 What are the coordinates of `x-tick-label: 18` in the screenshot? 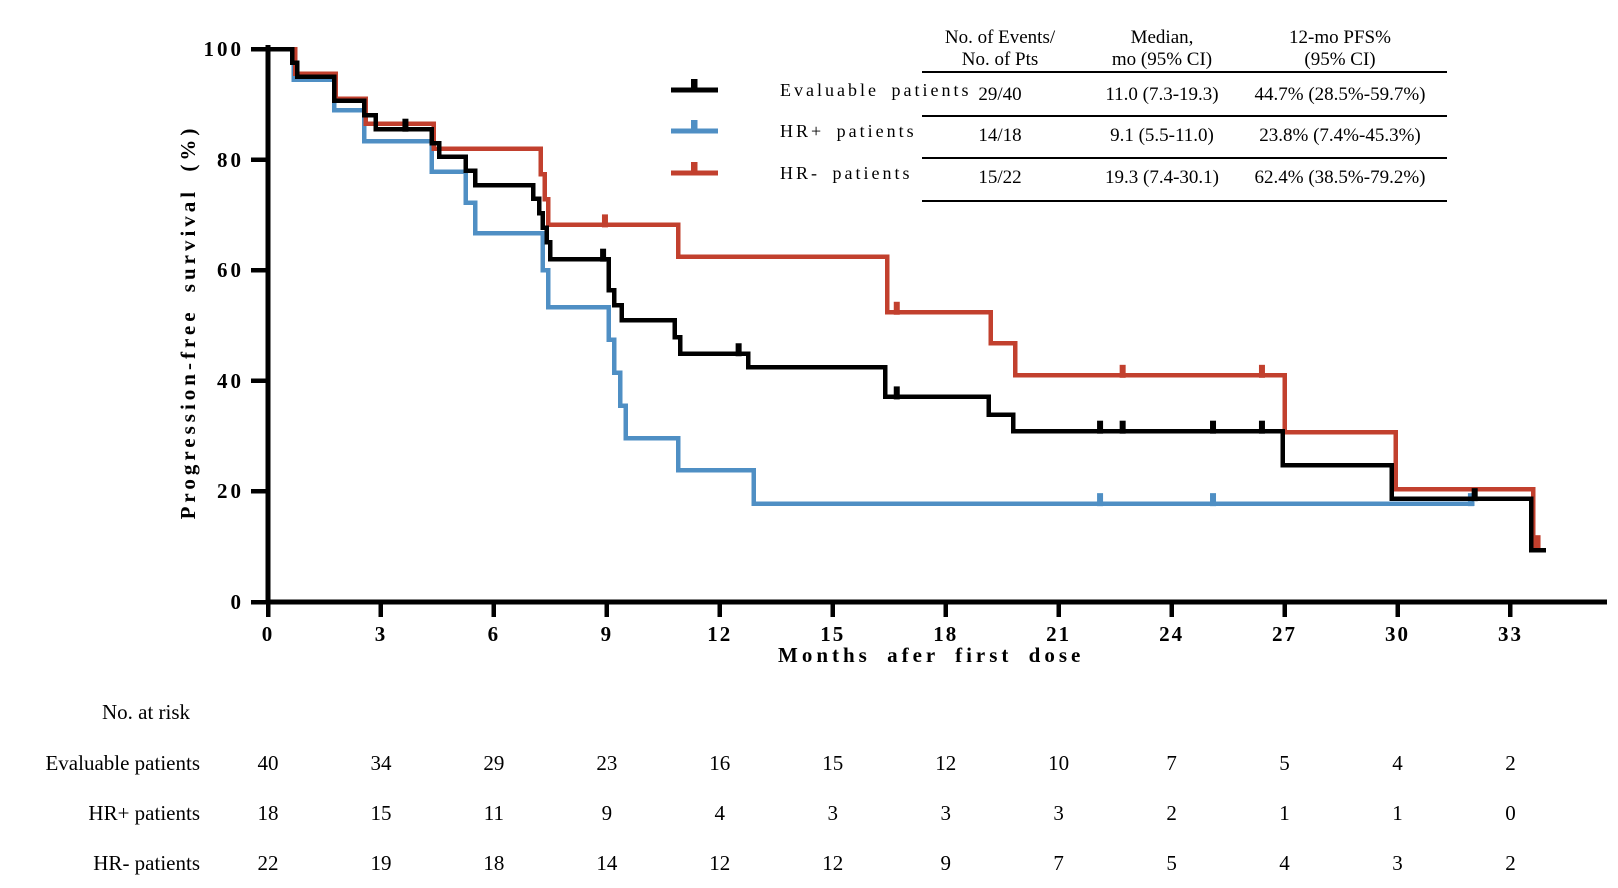 It's located at (946, 634).